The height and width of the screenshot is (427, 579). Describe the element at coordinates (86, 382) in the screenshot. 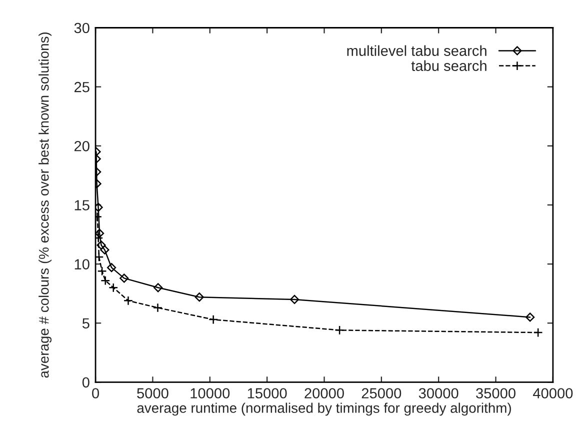

I see `y-tick-label: 0` at that location.